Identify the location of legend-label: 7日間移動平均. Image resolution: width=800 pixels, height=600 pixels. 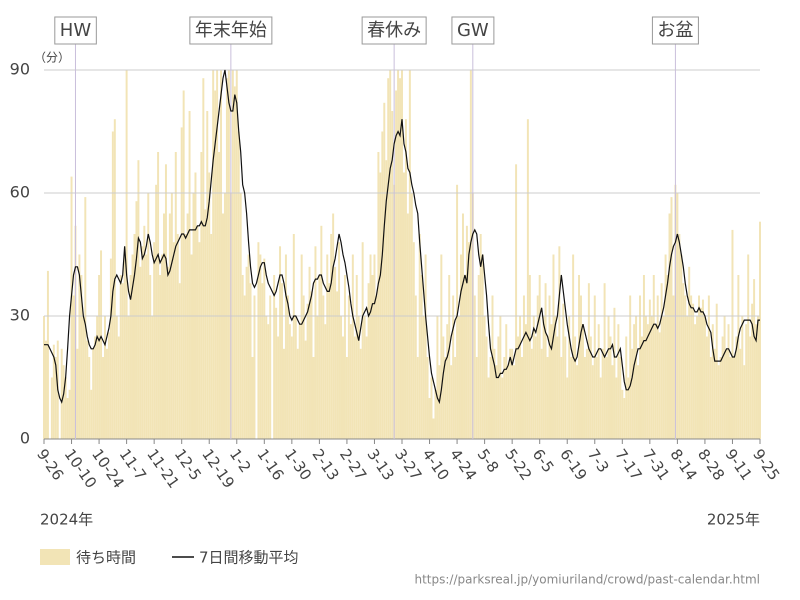
(249, 558).